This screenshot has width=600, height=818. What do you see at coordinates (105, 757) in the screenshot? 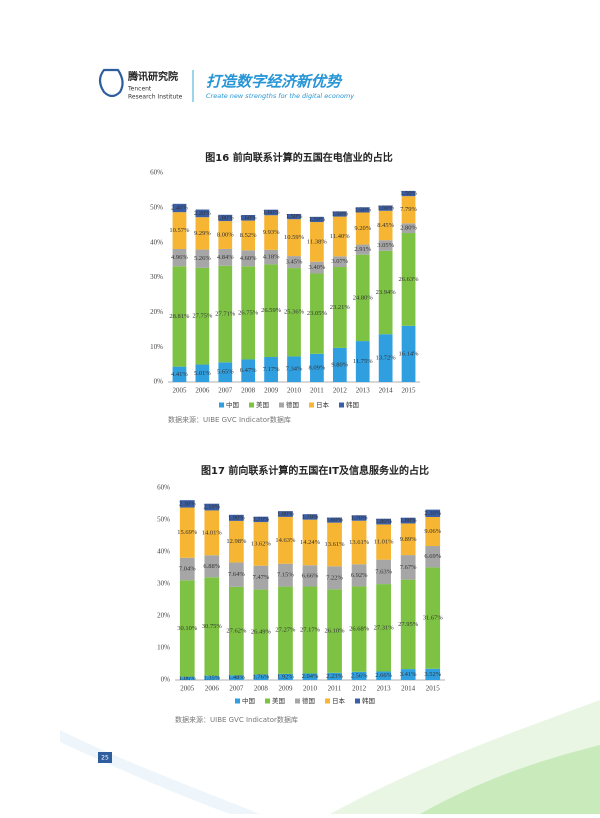
I see `page-number-box` at bounding box center [105, 757].